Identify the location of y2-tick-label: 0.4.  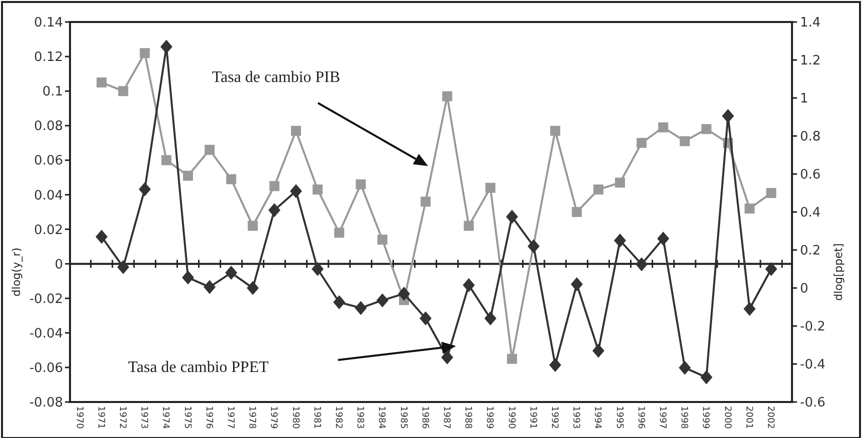
(810, 213).